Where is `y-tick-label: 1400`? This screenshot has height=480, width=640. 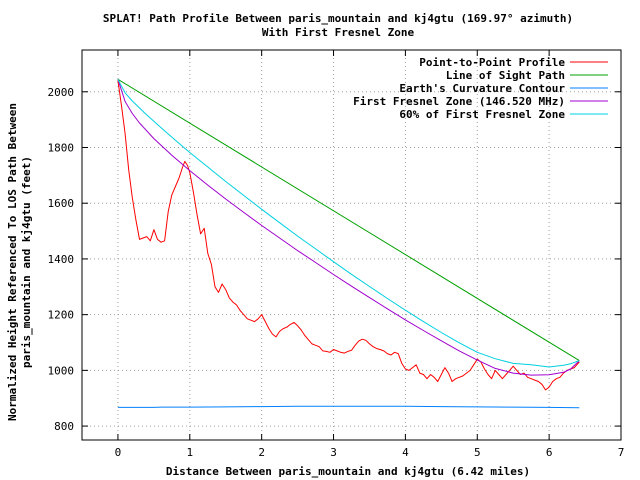
y-tick-label: 1400 is located at coordinates (61, 259).